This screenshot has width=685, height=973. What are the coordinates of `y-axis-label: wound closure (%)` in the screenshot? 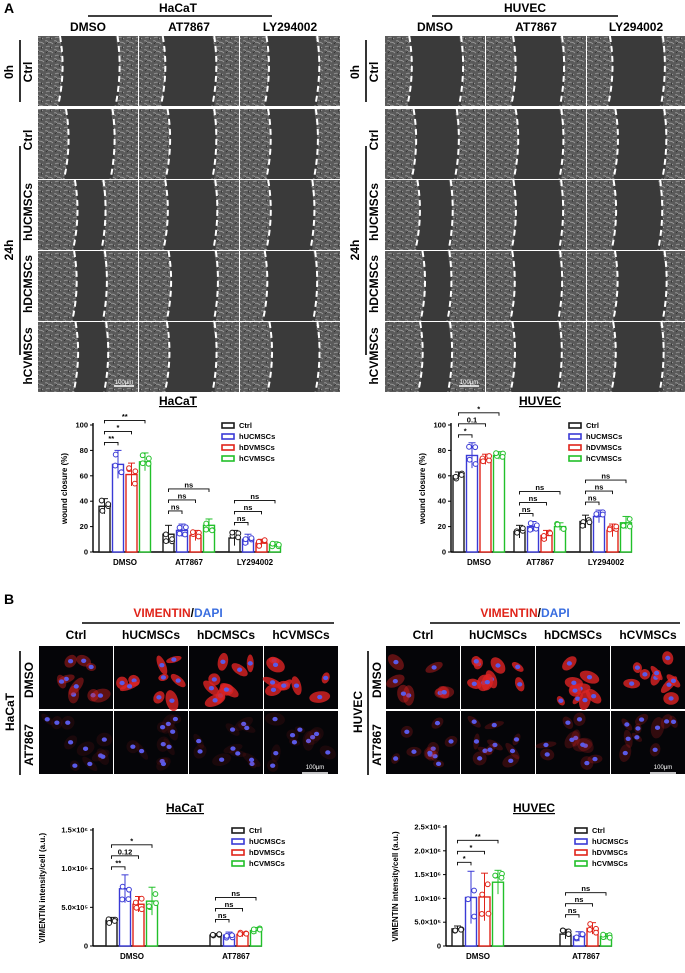 It's located at (422, 489).